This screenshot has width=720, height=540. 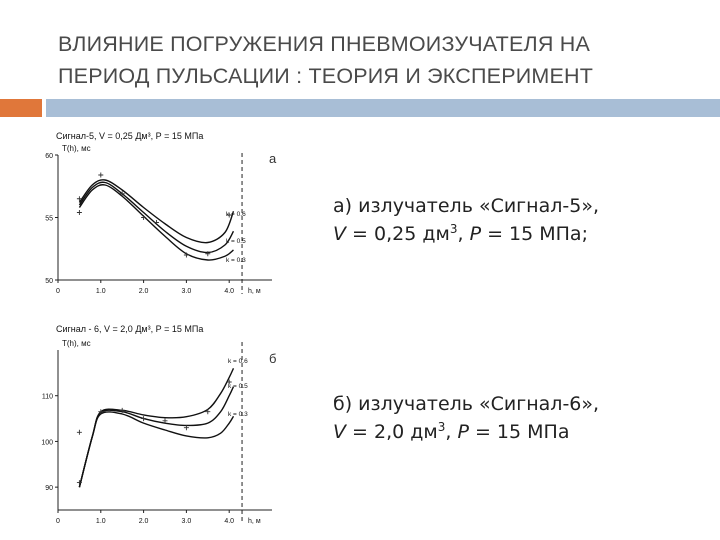 I want to click on caption-b-line-1: б) излучатель «Сигнал-6»,, so click(x=466, y=404).